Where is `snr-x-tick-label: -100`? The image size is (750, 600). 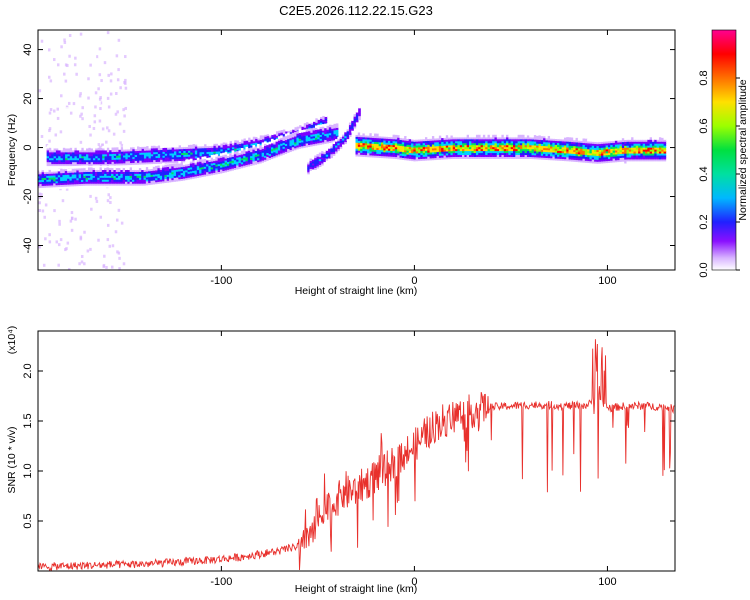 snr-x-tick-label: -100 is located at coordinates (221, 582).